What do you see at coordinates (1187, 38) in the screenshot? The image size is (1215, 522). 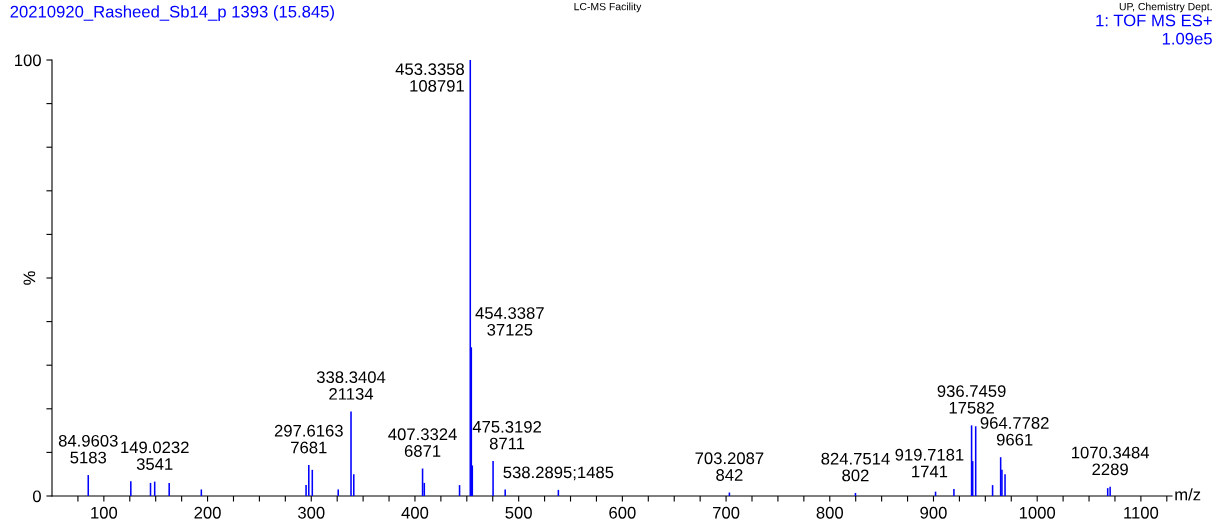 I see `text: 1.09e5` at bounding box center [1187, 38].